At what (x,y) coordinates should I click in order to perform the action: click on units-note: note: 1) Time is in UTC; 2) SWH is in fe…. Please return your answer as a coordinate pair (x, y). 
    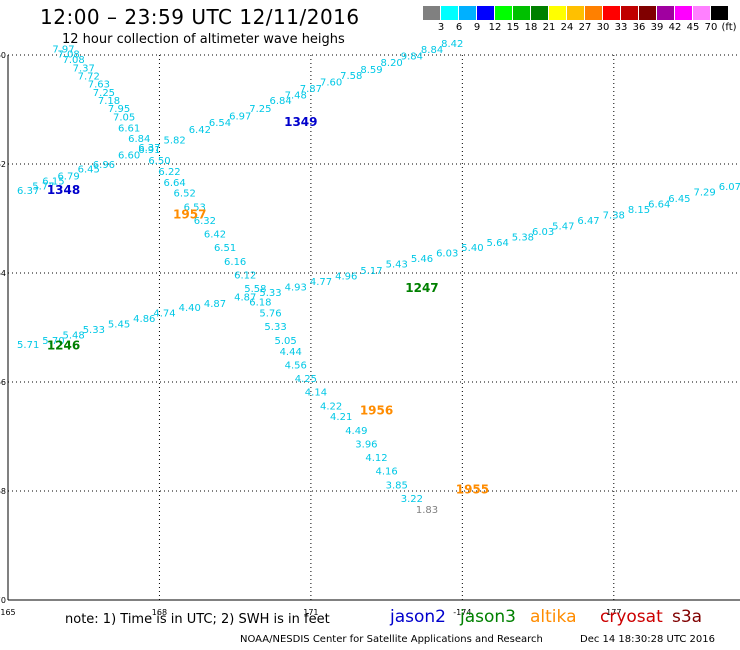
    Looking at the image, I should click on (197, 619).